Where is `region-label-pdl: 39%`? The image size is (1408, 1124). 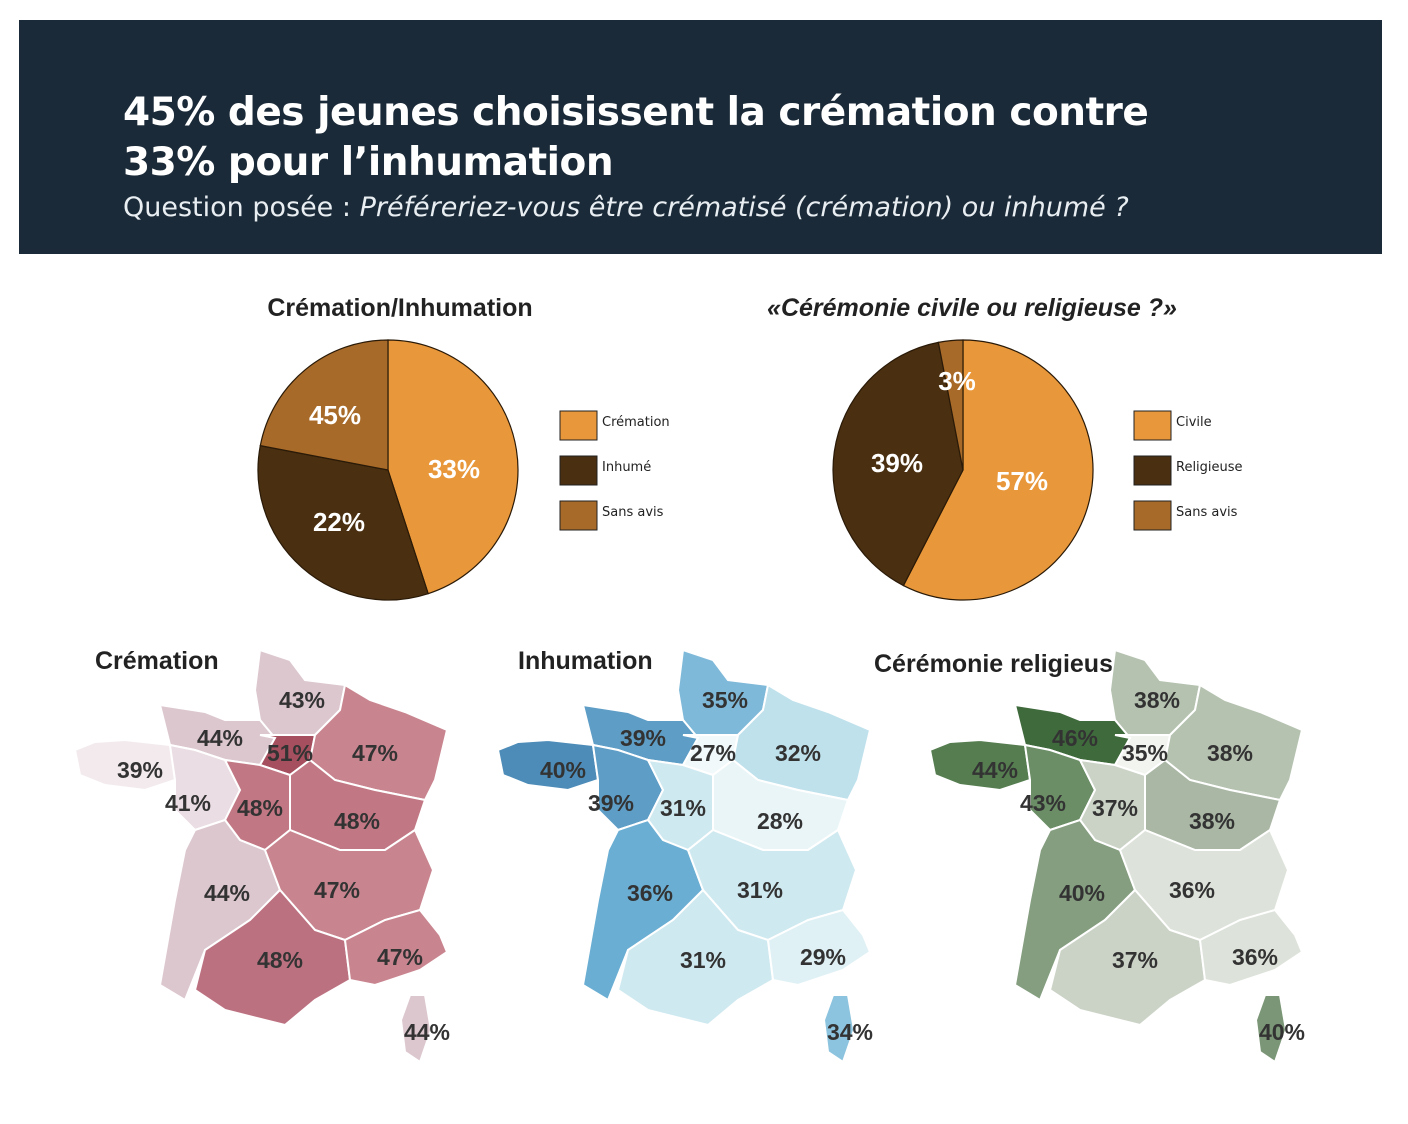
region-label-pdl: 39% is located at coordinates (611, 803).